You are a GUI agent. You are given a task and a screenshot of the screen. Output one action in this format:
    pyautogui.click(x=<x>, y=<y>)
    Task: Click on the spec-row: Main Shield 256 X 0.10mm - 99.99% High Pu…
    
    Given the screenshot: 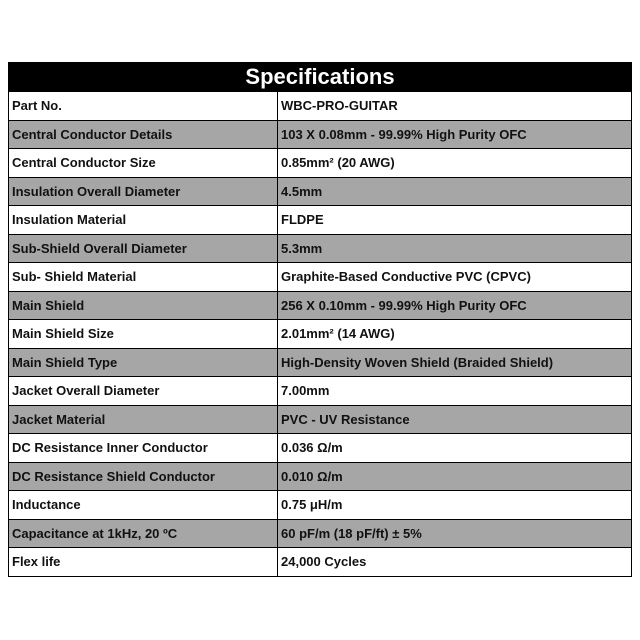 What is the action you would take?
    pyautogui.click(x=320, y=305)
    